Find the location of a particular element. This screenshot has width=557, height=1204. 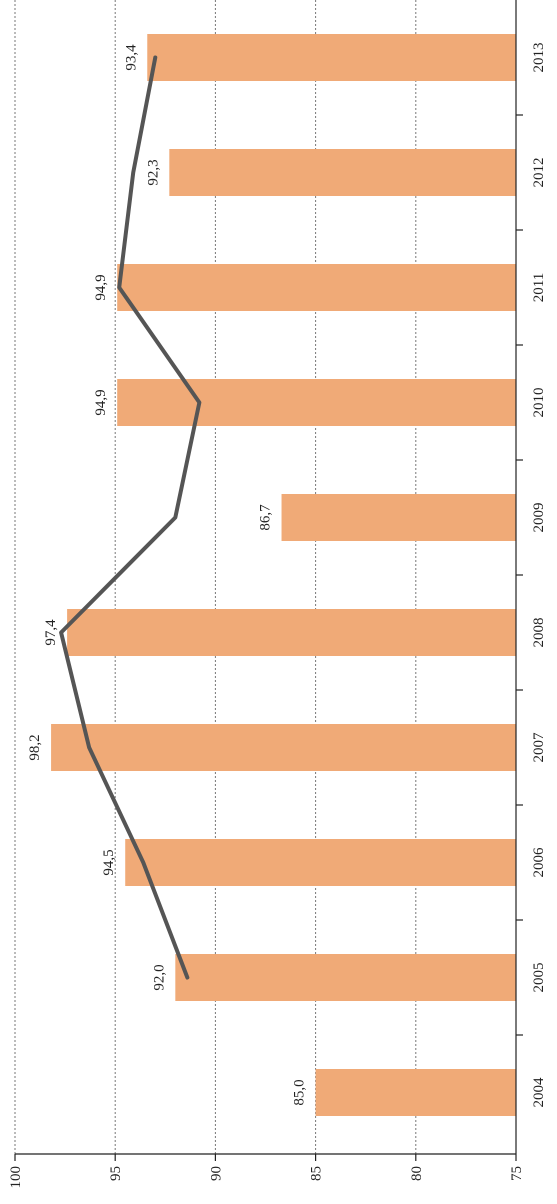

data-label-2007: 98,2 is located at coordinates (35, 747).